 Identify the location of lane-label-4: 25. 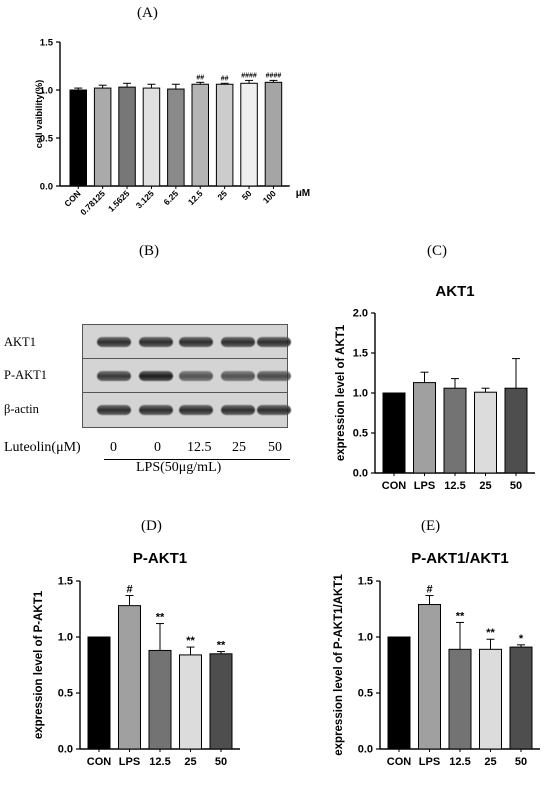
(239, 447).